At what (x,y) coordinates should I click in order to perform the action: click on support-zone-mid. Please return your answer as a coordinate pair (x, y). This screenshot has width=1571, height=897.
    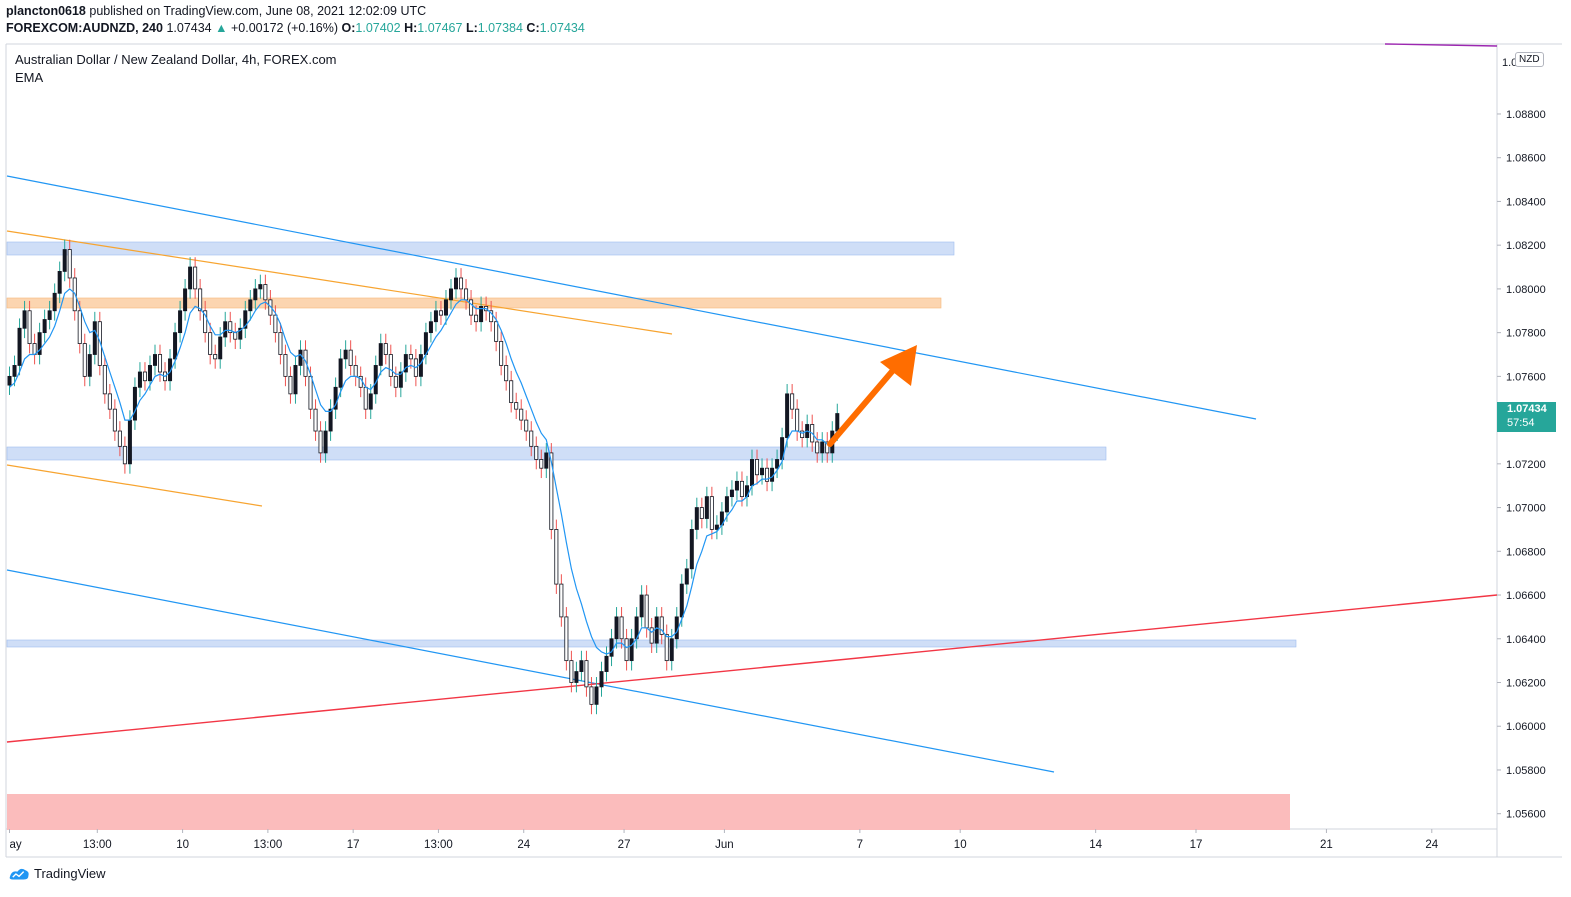
    Looking at the image, I should click on (556, 453).